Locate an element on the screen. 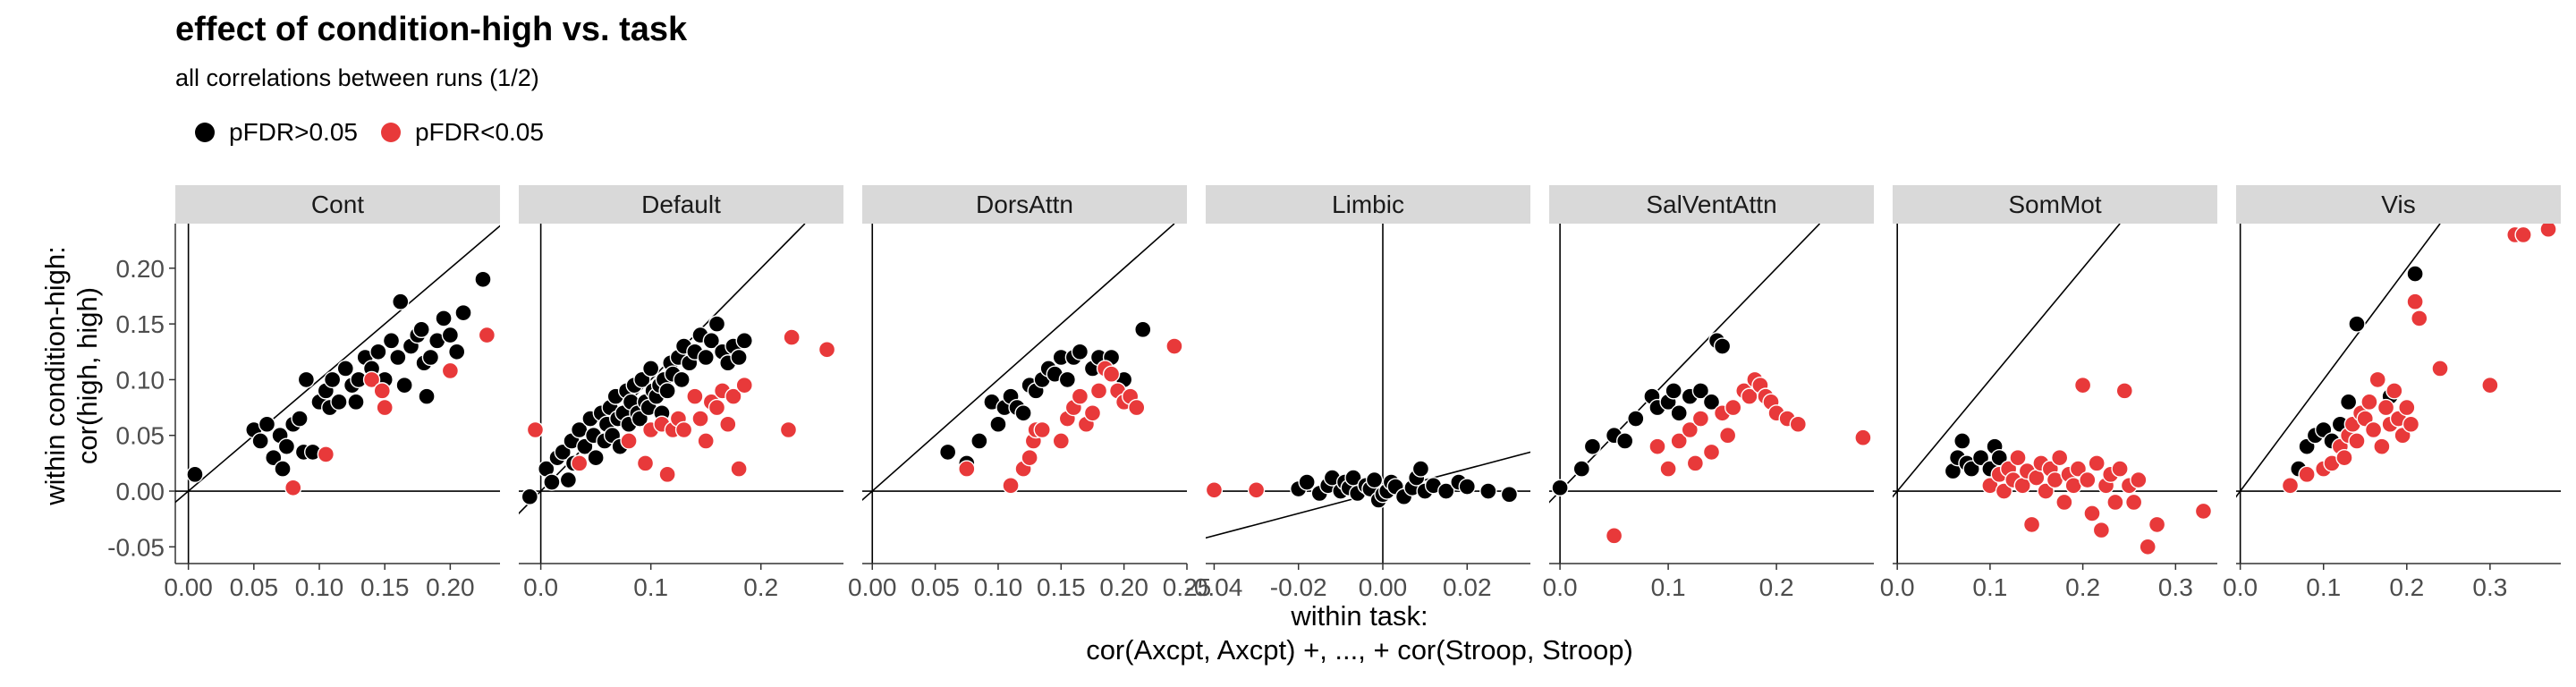  x-tick-label: 0.15 is located at coordinates (385, 587).